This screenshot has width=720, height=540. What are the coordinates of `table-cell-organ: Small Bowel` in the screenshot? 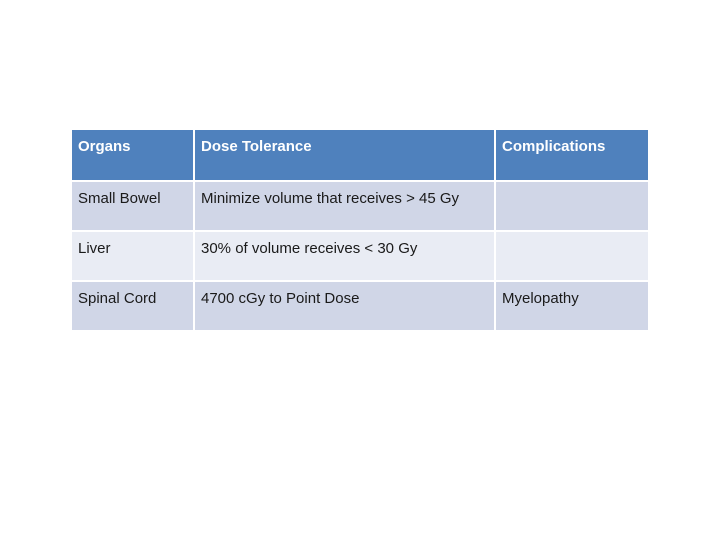 It's located at (132, 206).